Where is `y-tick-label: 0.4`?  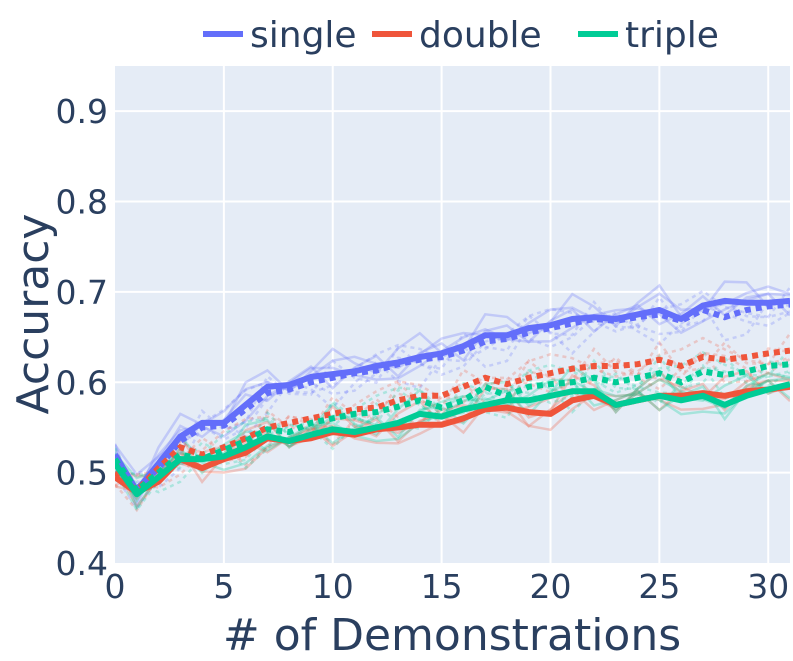 y-tick-label: 0.4 is located at coordinates (82, 563).